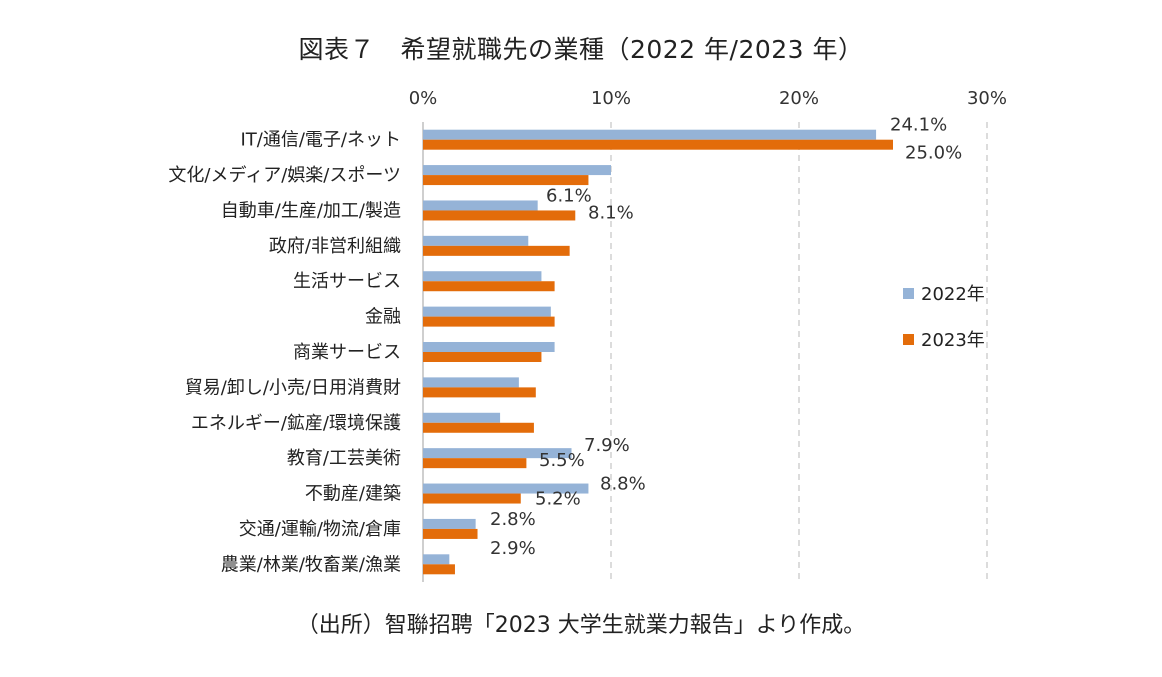 This screenshot has height=677, width=1162. Describe the element at coordinates (513, 519) in the screenshot. I see `data-label: 2.8%` at that location.